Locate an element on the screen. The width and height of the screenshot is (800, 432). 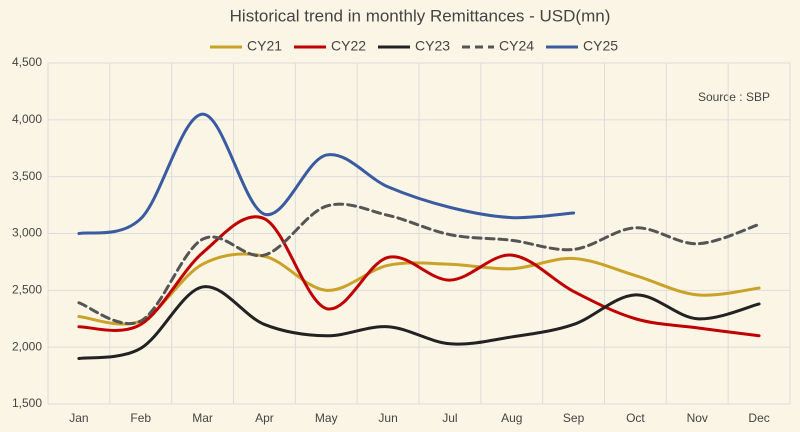
legend-label: CY21 is located at coordinates (264, 46).